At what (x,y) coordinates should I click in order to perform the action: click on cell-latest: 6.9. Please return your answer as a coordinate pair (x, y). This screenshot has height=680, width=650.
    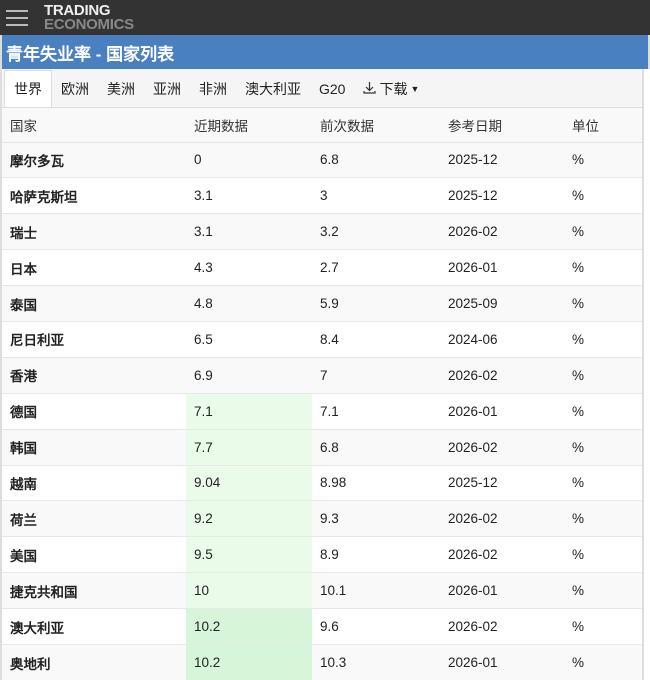
    Looking at the image, I should click on (249, 375).